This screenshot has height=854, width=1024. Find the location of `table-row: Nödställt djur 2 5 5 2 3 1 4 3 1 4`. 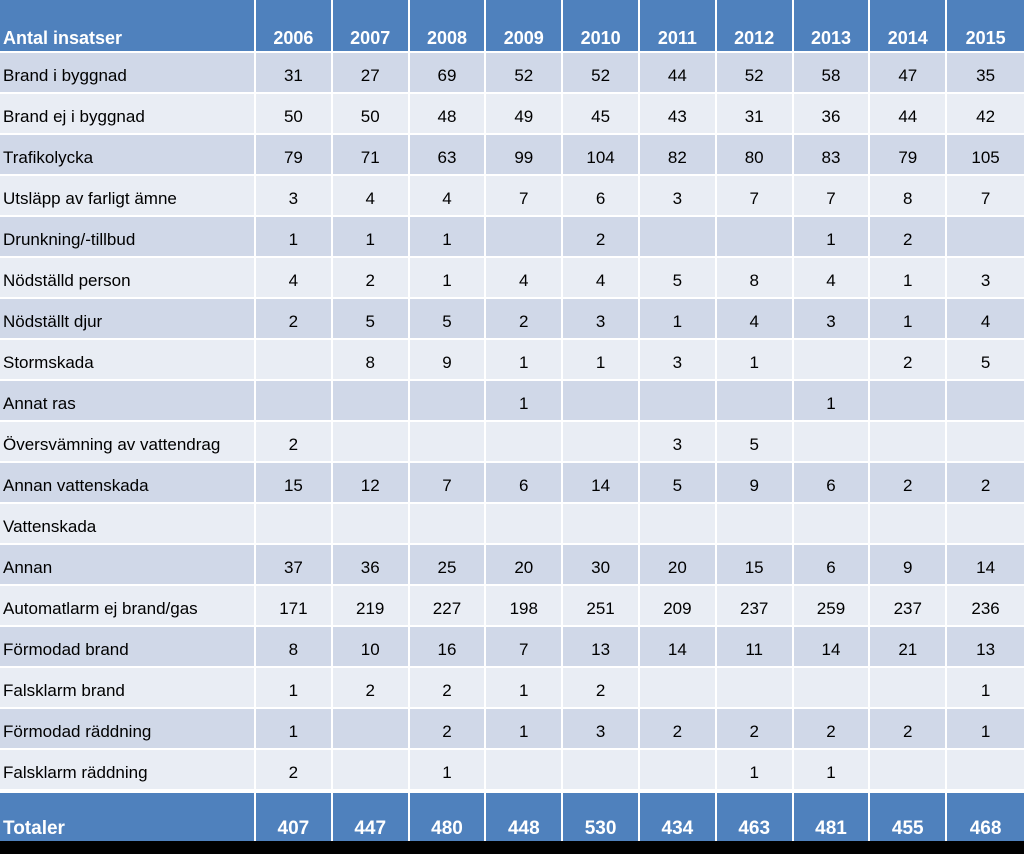

table-row: Nödställt djur 2 5 5 2 3 1 4 3 1 4 is located at coordinates (512, 319).